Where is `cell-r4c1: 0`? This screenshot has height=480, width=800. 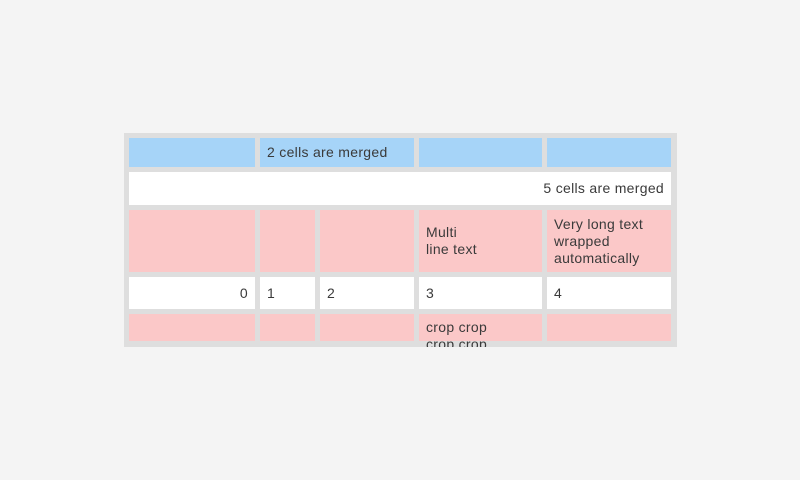 cell-r4c1: 0 is located at coordinates (192, 293).